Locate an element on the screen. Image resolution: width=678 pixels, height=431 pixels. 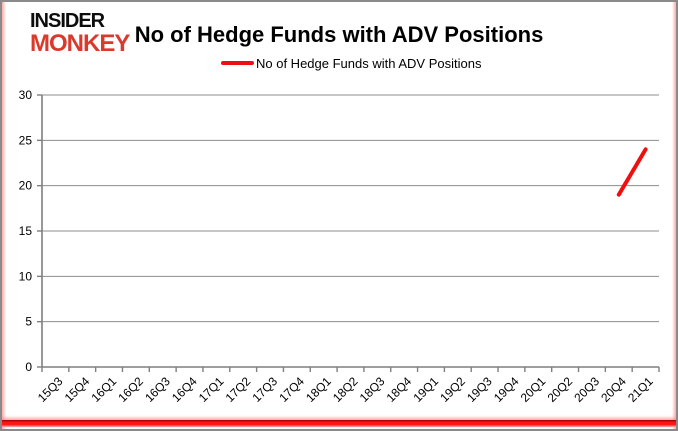
x-tick-label: 19Q2 is located at coordinates (452, 389).